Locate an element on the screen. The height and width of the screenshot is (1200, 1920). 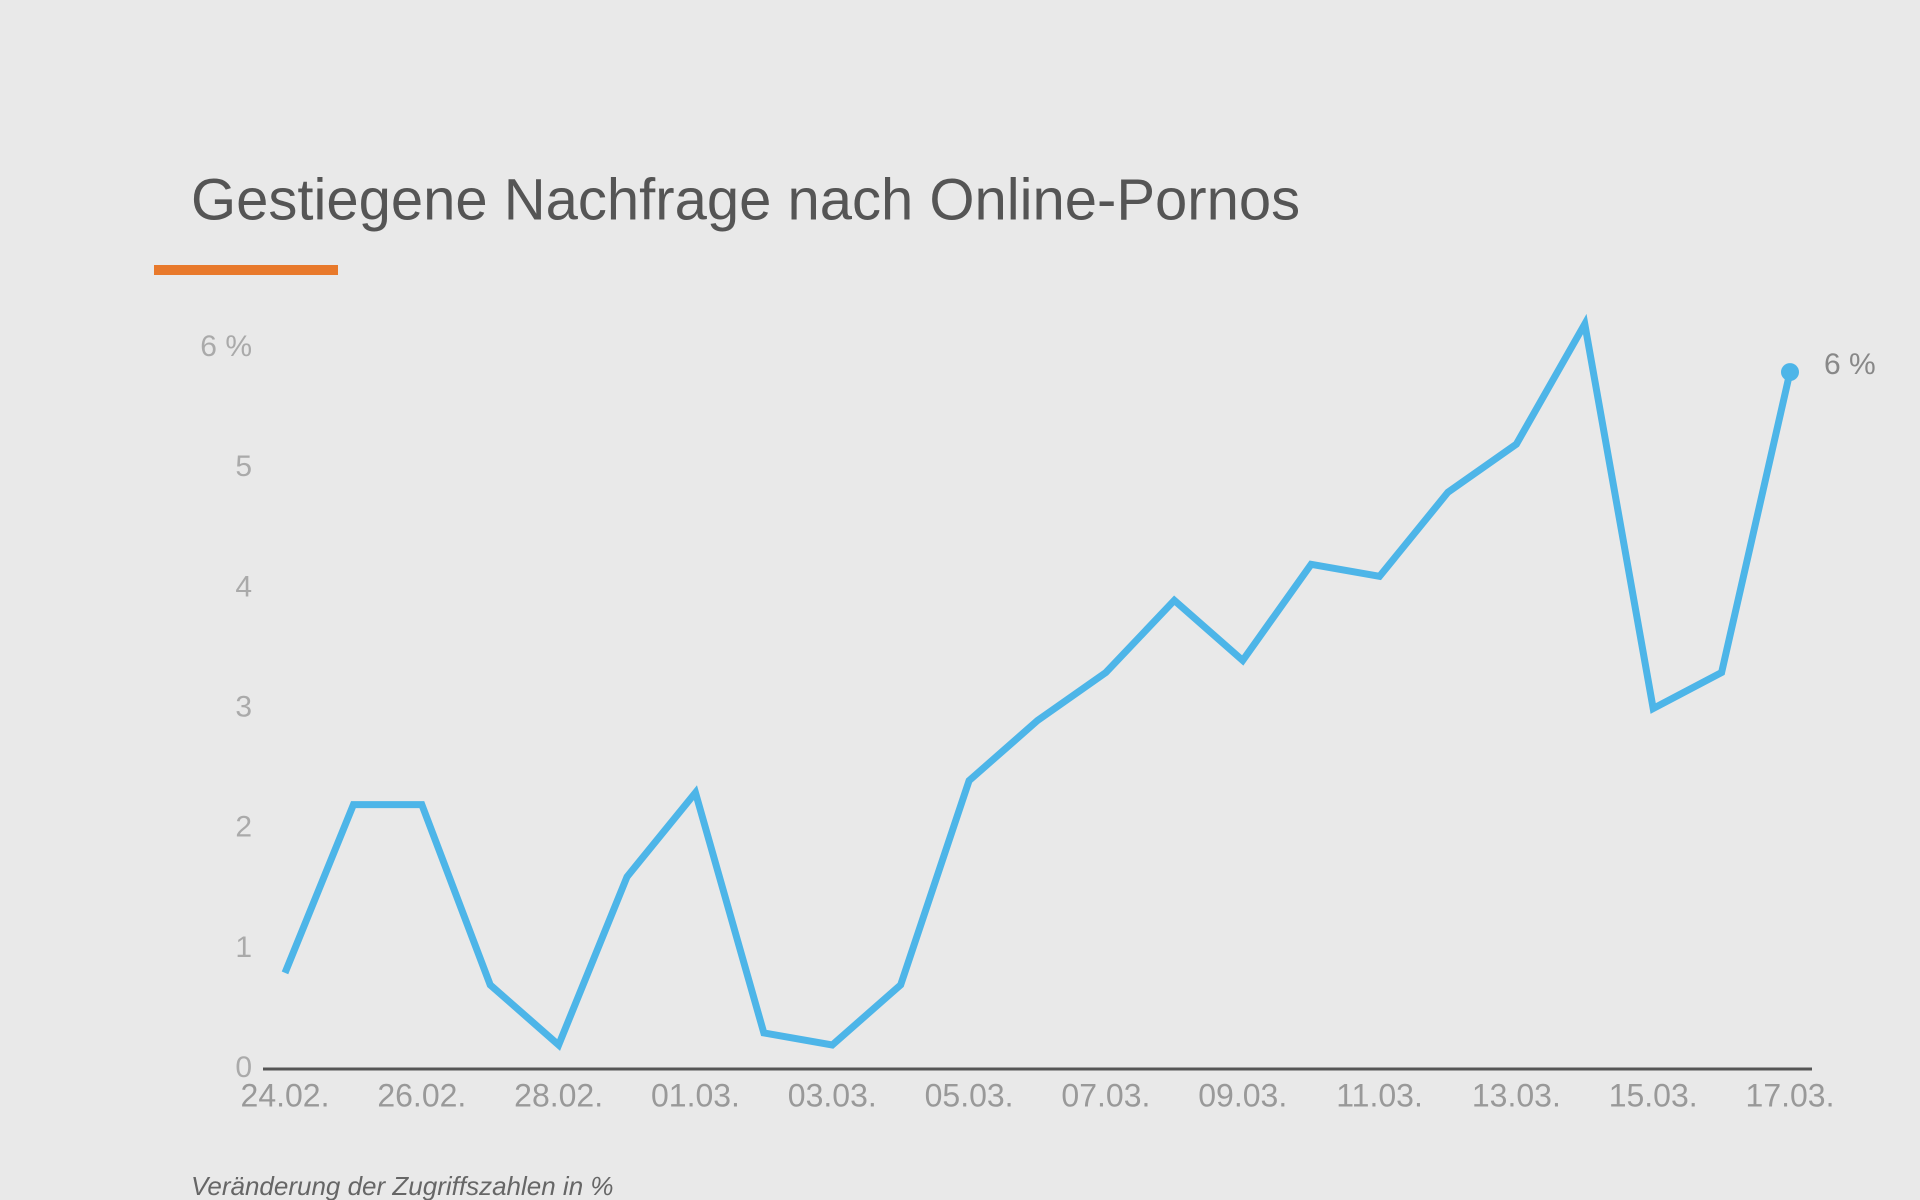
x-tick-label: 28.02. is located at coordinates (558, 1095).